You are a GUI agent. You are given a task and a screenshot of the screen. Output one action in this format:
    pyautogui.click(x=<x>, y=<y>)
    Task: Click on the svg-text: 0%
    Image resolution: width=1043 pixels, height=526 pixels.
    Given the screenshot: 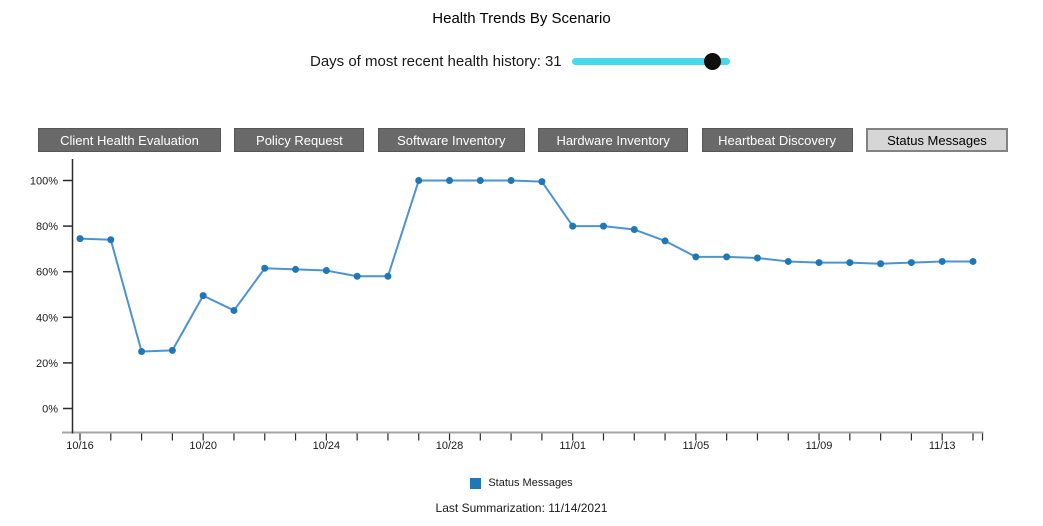 What is the action you would take?
    pyautogui.click(x=50, y=410)
    